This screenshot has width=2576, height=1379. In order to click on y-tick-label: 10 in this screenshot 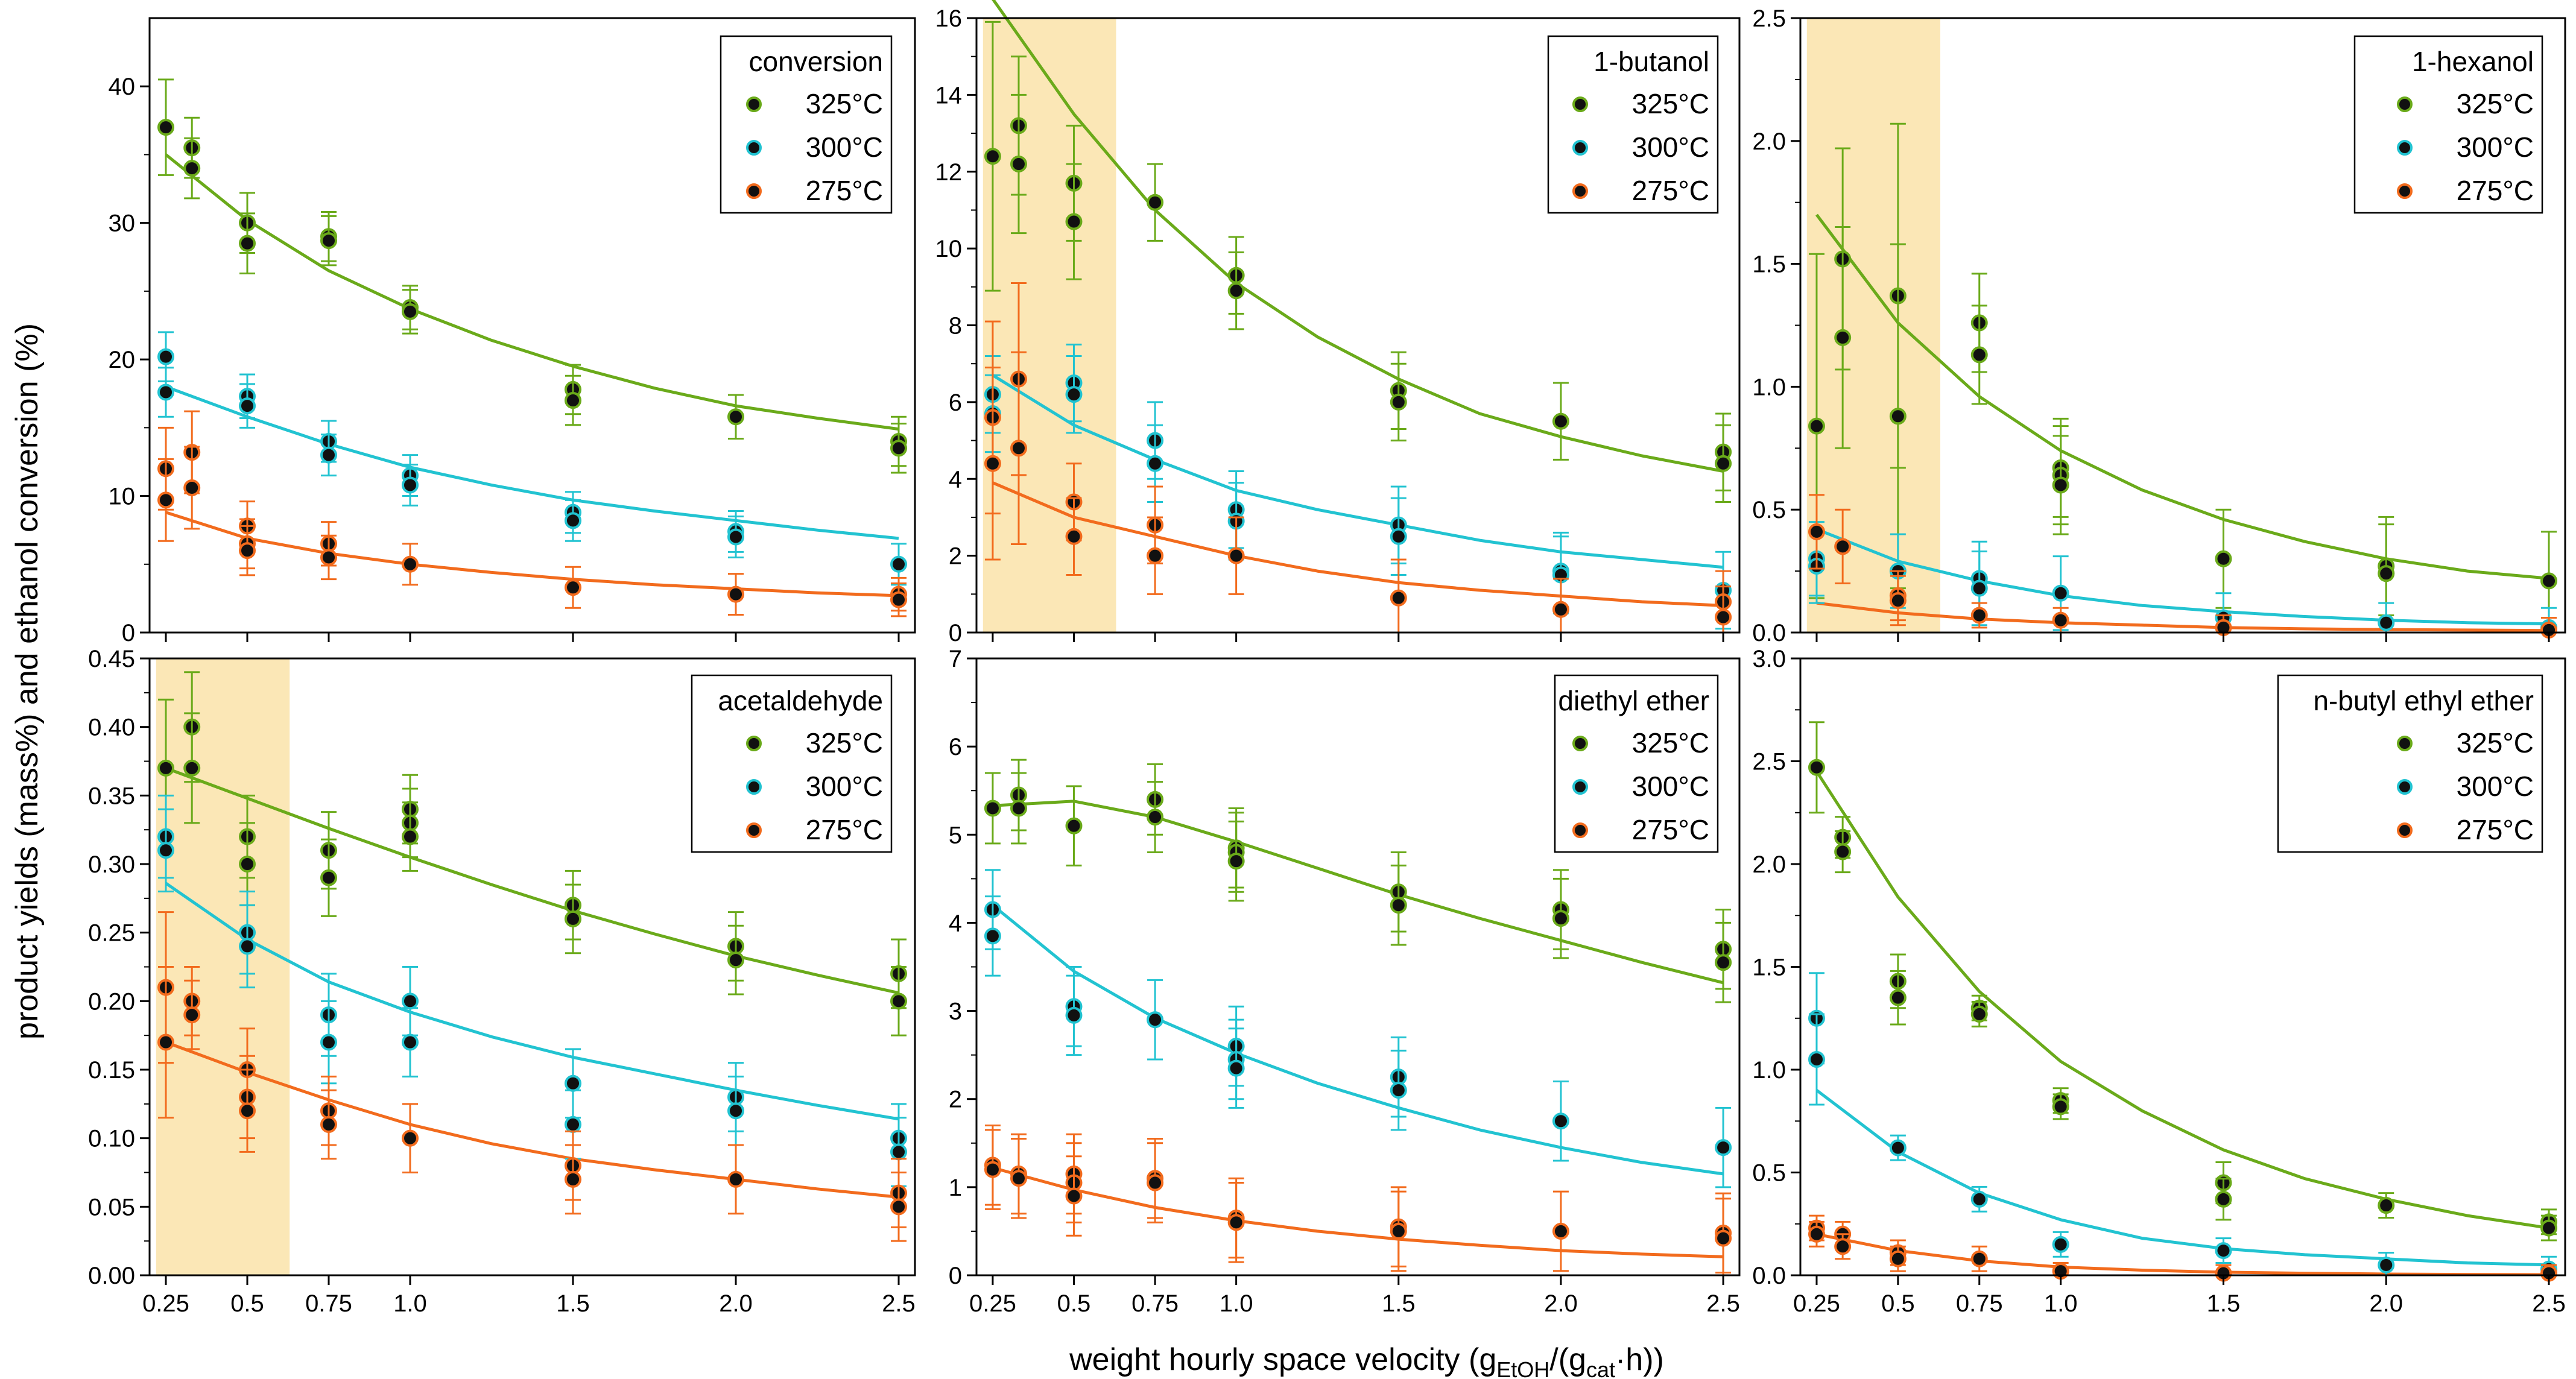, I will do `click(949, 249)`.